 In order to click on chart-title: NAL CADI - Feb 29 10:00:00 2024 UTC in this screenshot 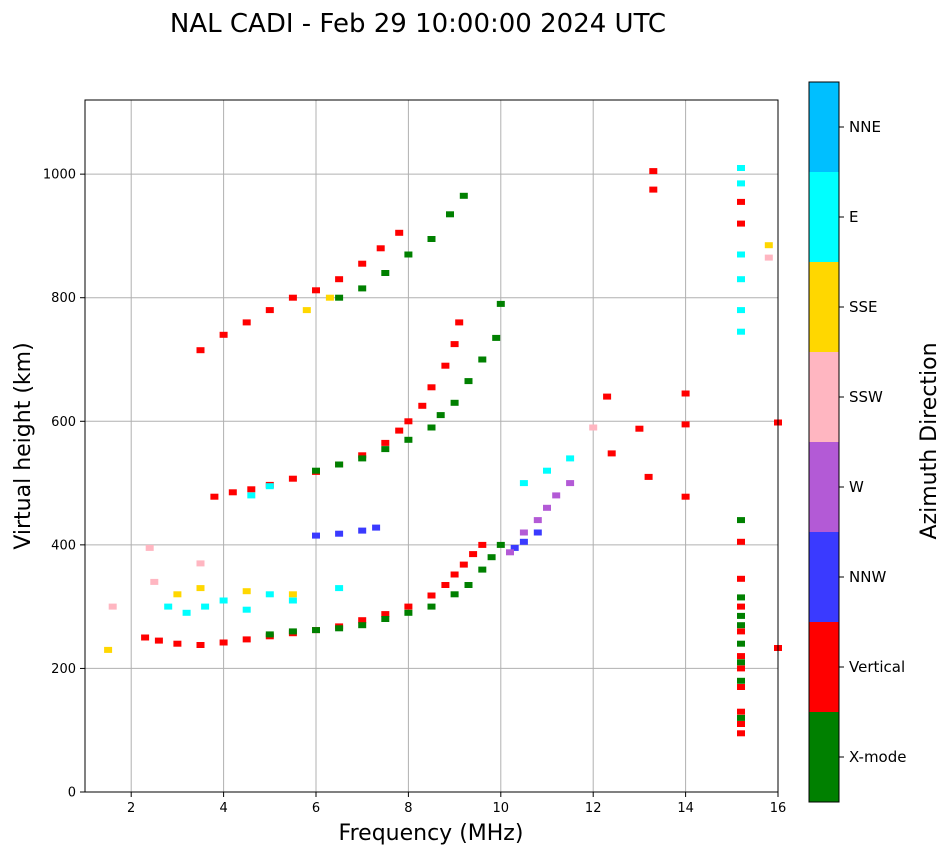, I will do `click(418, 24)`.